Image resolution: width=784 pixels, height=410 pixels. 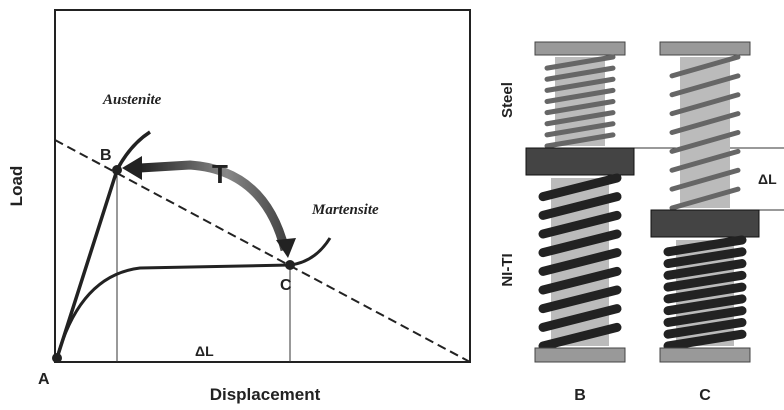 I want to click on point-b, so click(x=117, y=170).